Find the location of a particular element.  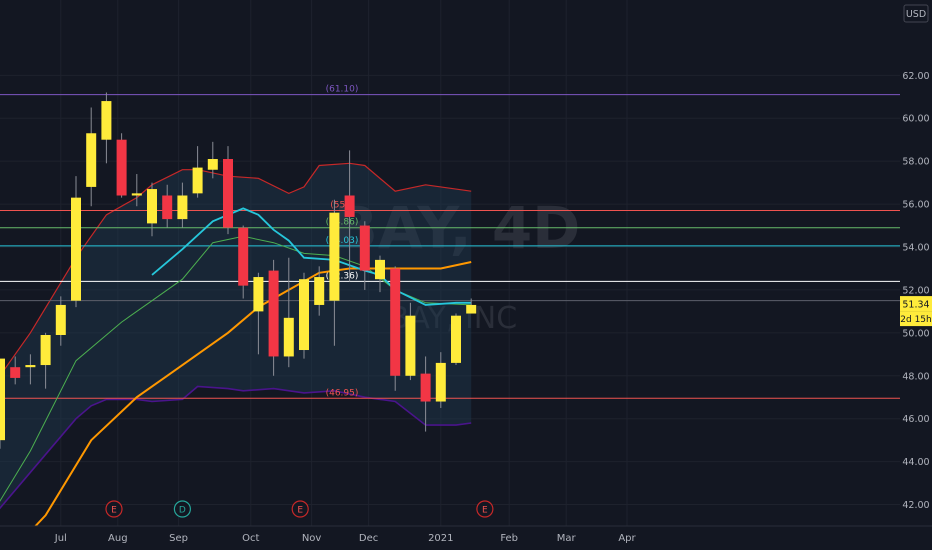

event-marker-2: E is located at coordinates (300, 509).